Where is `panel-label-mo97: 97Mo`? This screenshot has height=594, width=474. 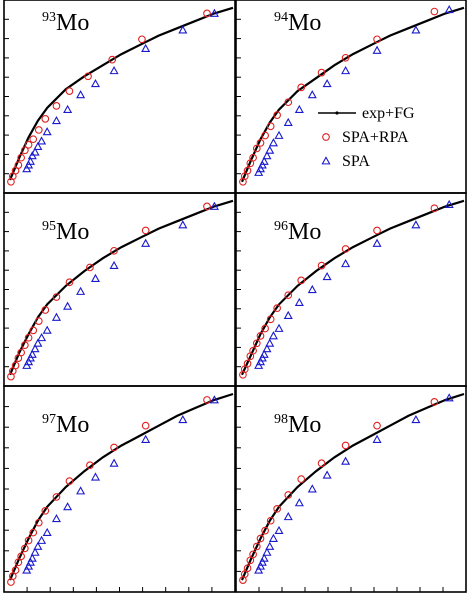 panel-label-mo97: 97Mo is located at coordinates (65, 425).